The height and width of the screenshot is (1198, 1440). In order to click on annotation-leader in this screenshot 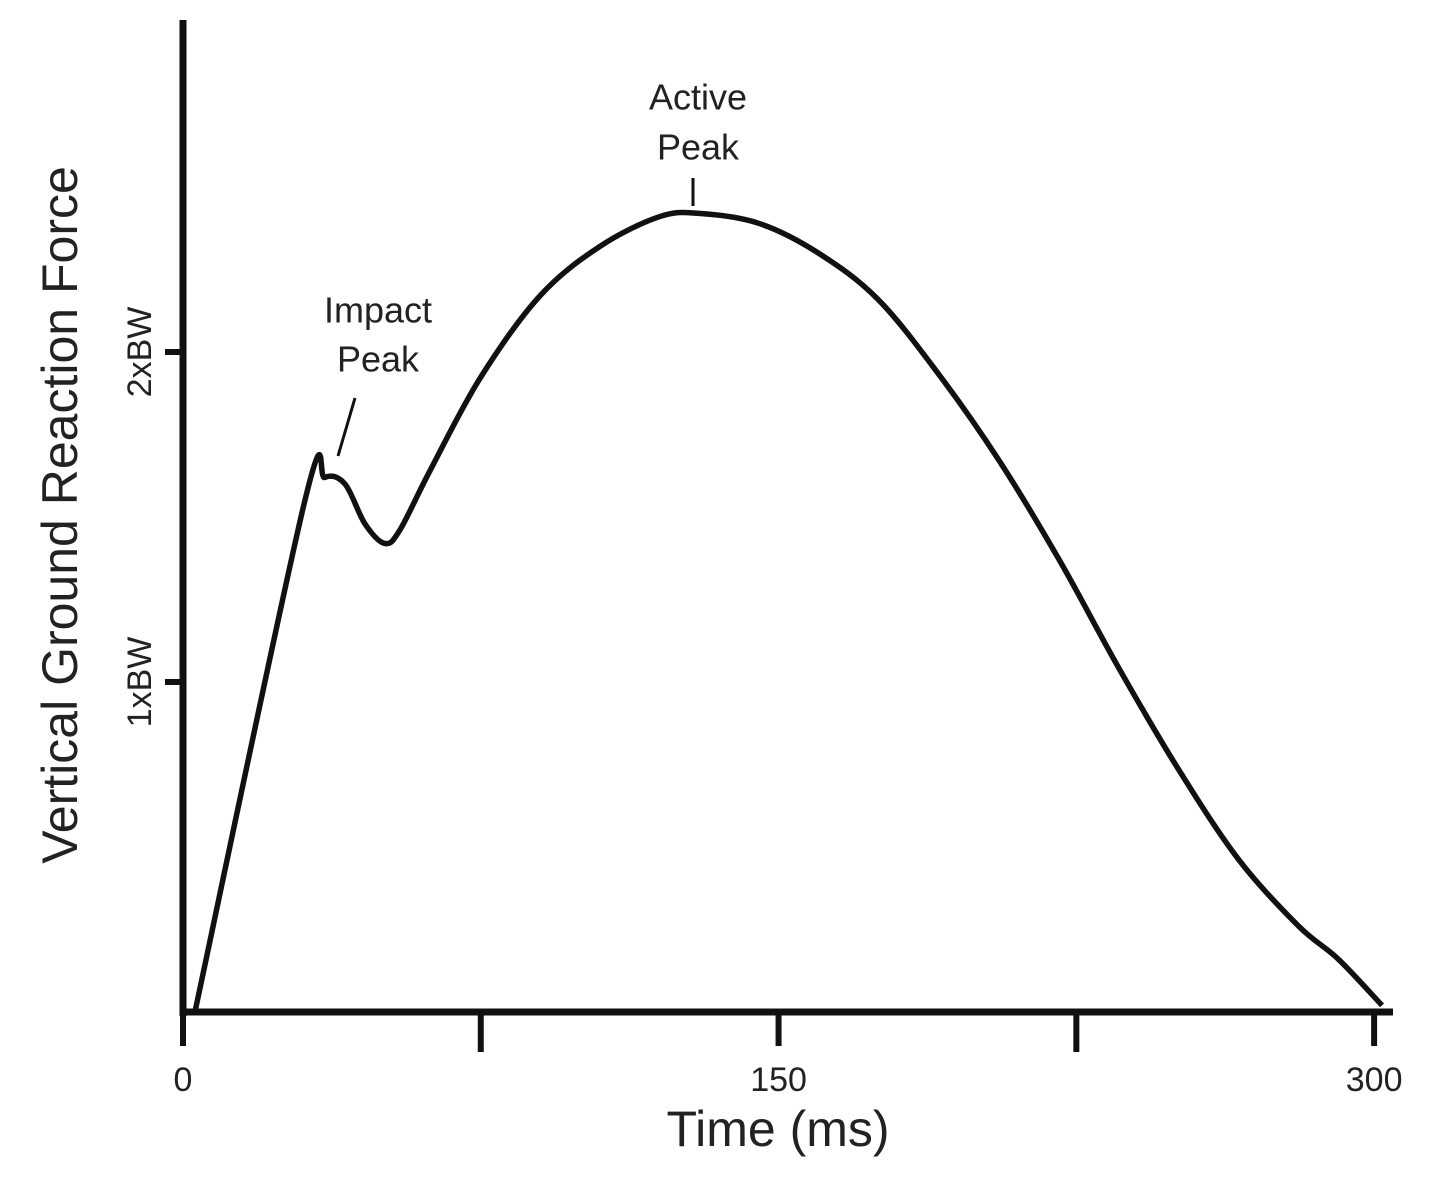, I will do `click(346, 427)`.